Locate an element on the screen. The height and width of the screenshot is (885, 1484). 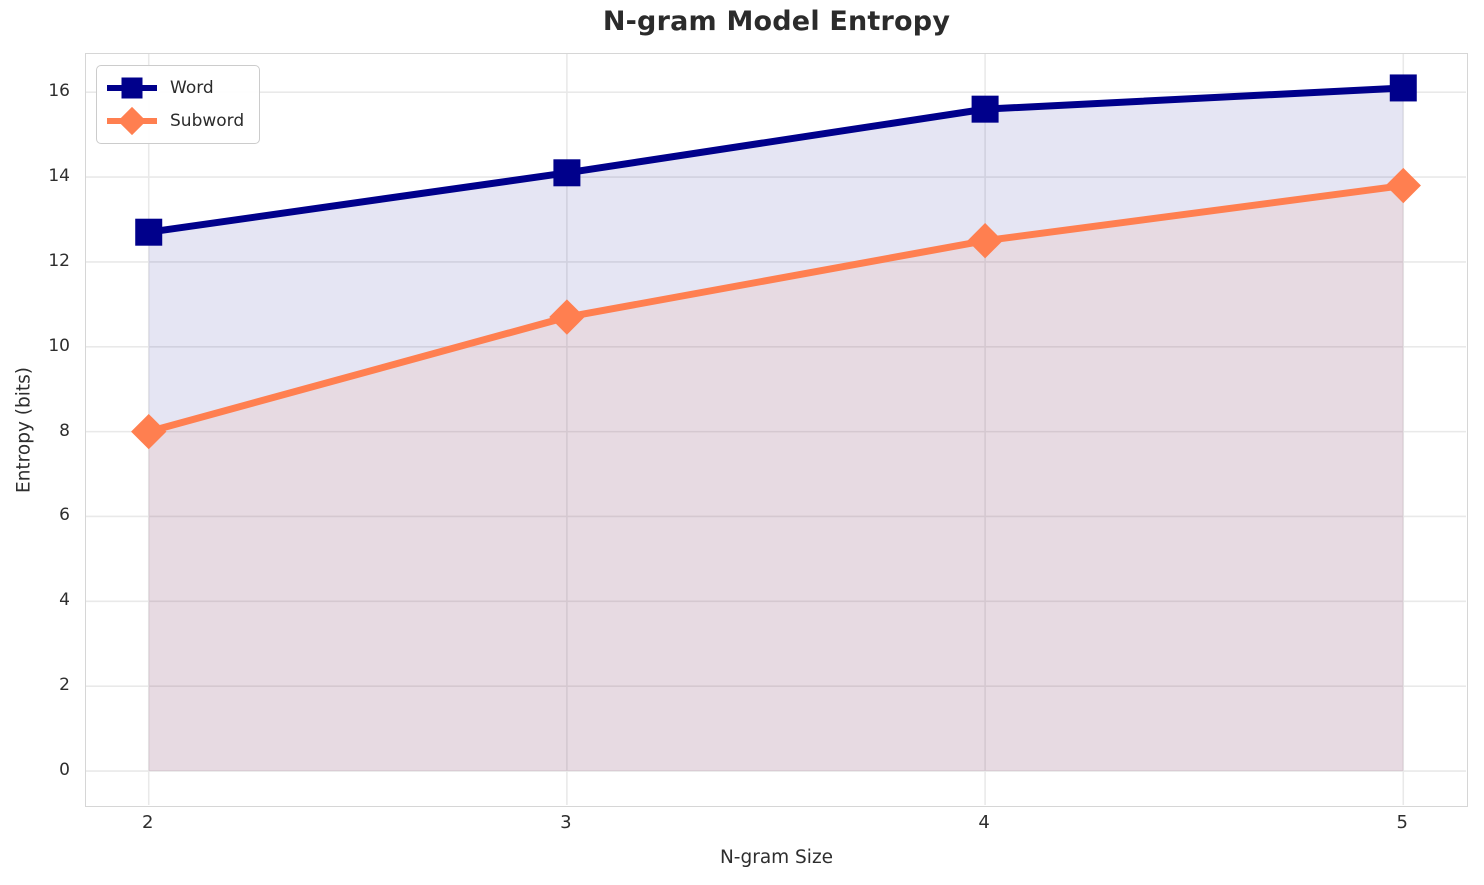
x-axis-label: N-gram Size is located at coordinates (776, 857).